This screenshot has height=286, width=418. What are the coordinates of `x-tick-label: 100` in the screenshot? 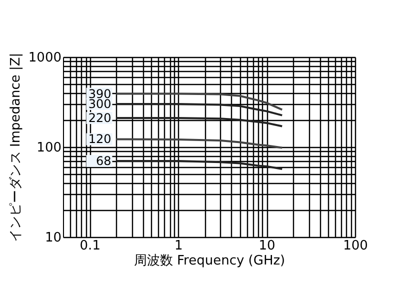 It's located at (355, 246).